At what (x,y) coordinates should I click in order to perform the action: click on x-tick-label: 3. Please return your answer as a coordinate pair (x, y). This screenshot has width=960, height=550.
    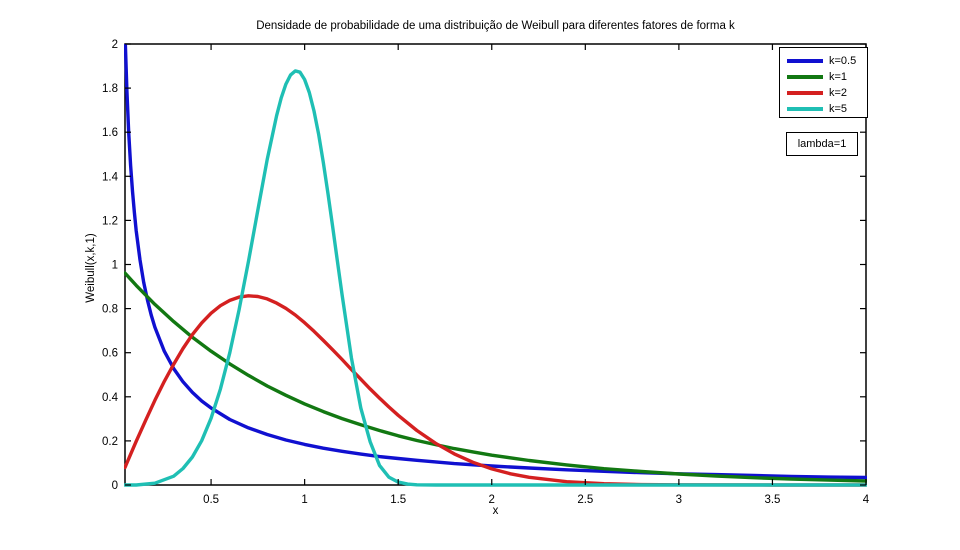
    Looking at the image, I should click on (679, 500).